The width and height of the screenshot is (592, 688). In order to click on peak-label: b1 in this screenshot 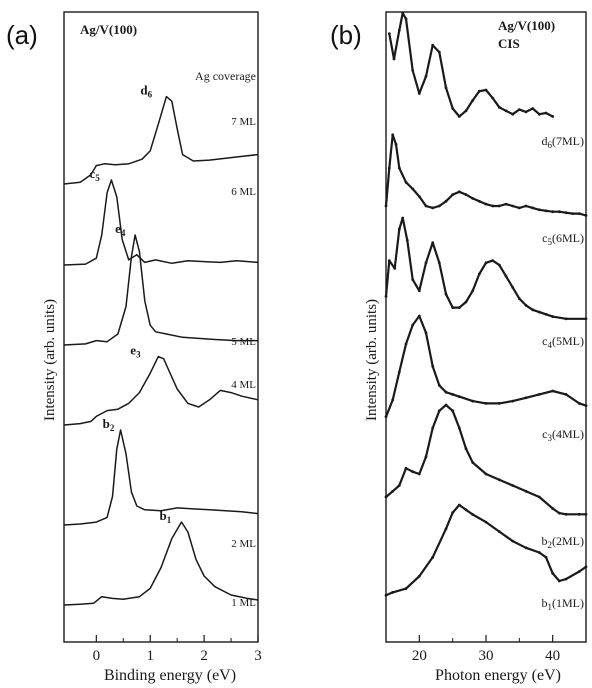, I will do `click(165, 516)`.